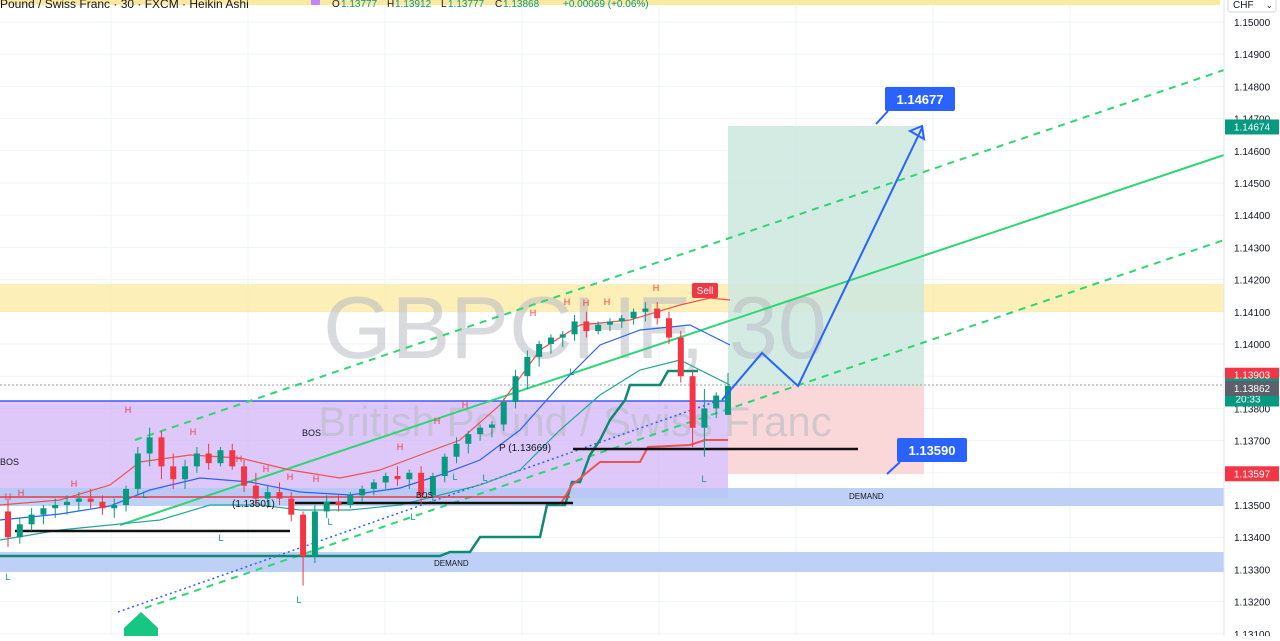 Image resolution: width=1280 pixels, height=641 pixels. I want to click on supply-zone, so click(612, 298).